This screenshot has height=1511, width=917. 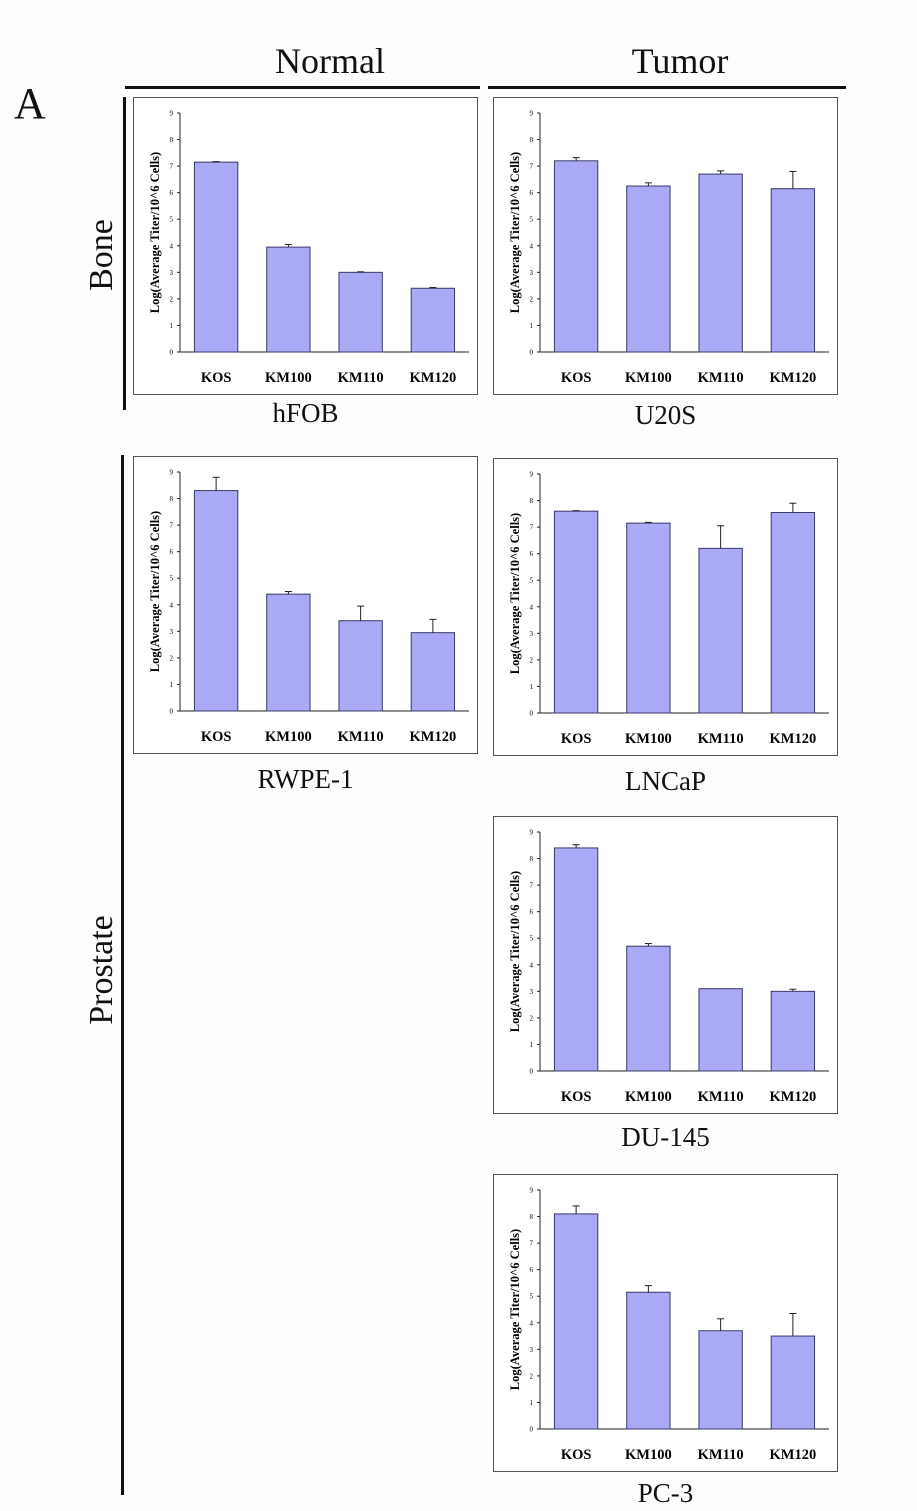 What do you see at coordinates (30, 103) in the screenshot?
I see `figure-panel-letter: A` at bounding box center [30, 103].